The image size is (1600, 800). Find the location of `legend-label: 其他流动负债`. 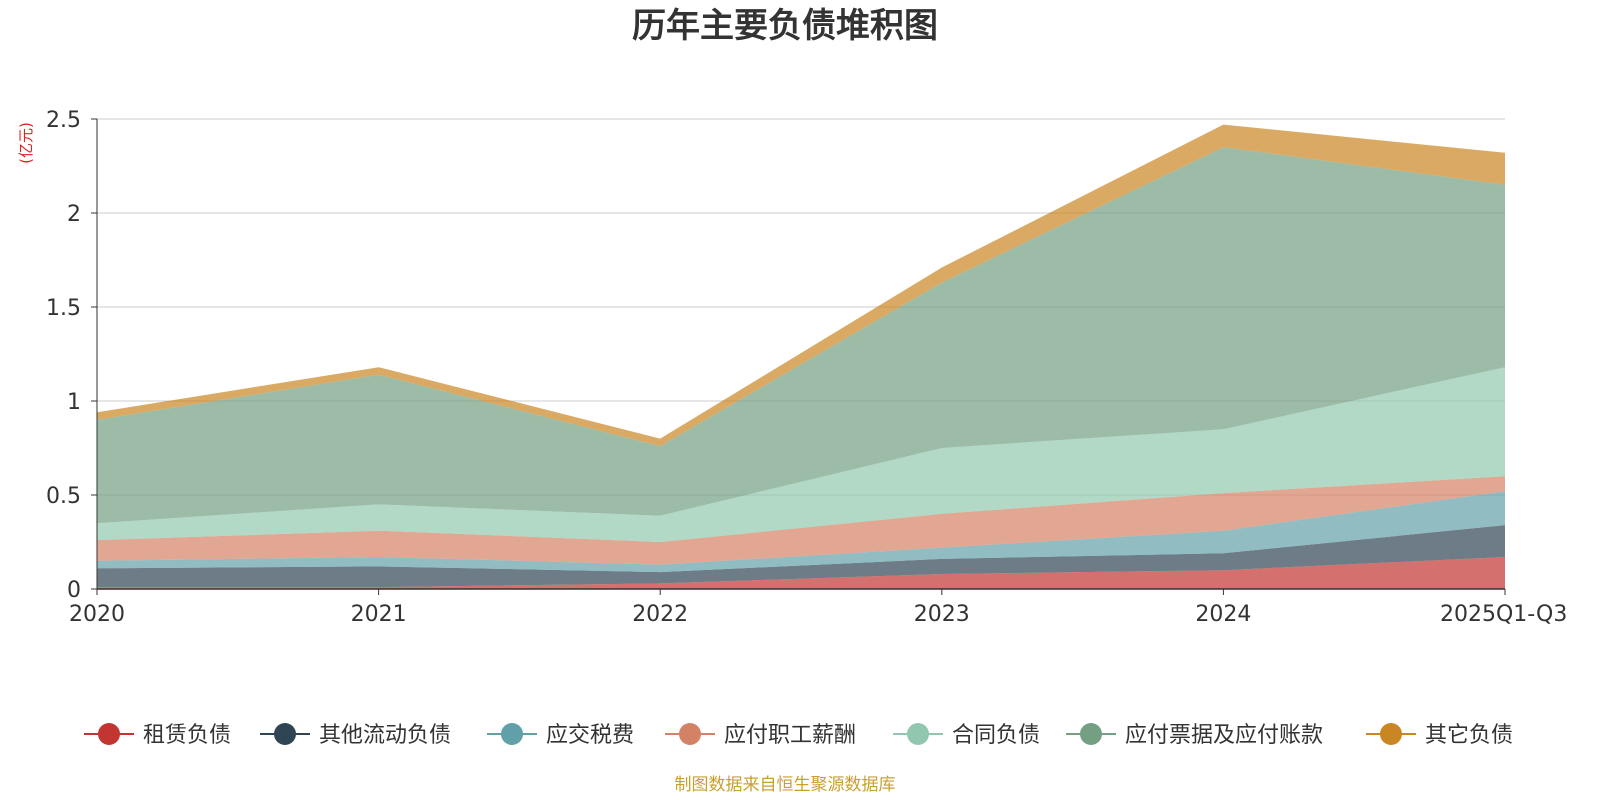

legend-label: 其他流动负债 is located at coordinates (385, 735).